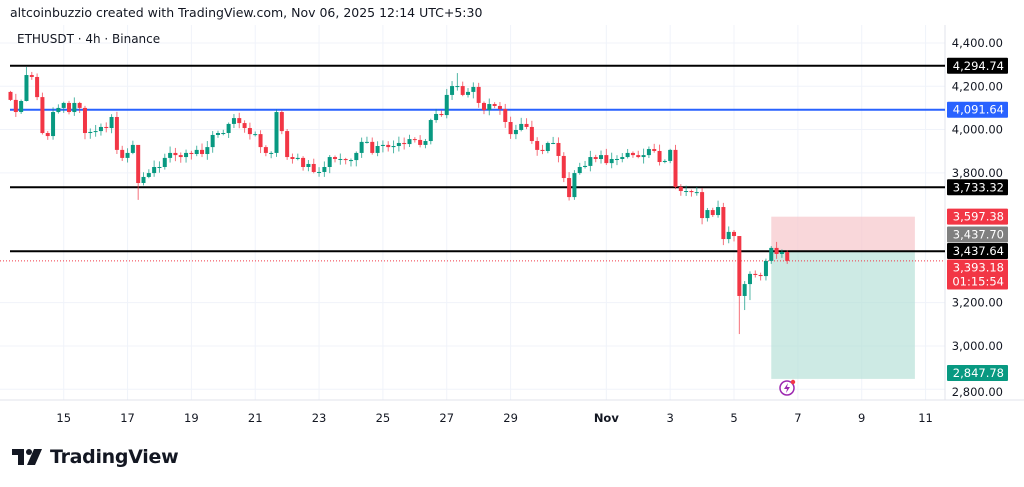 The width and height of the screenshot is (1024, 487). What do you see at coordinates (843, 234) in the screenshot?
I see `stop-loss-zone` at bounding box center [843, 234].